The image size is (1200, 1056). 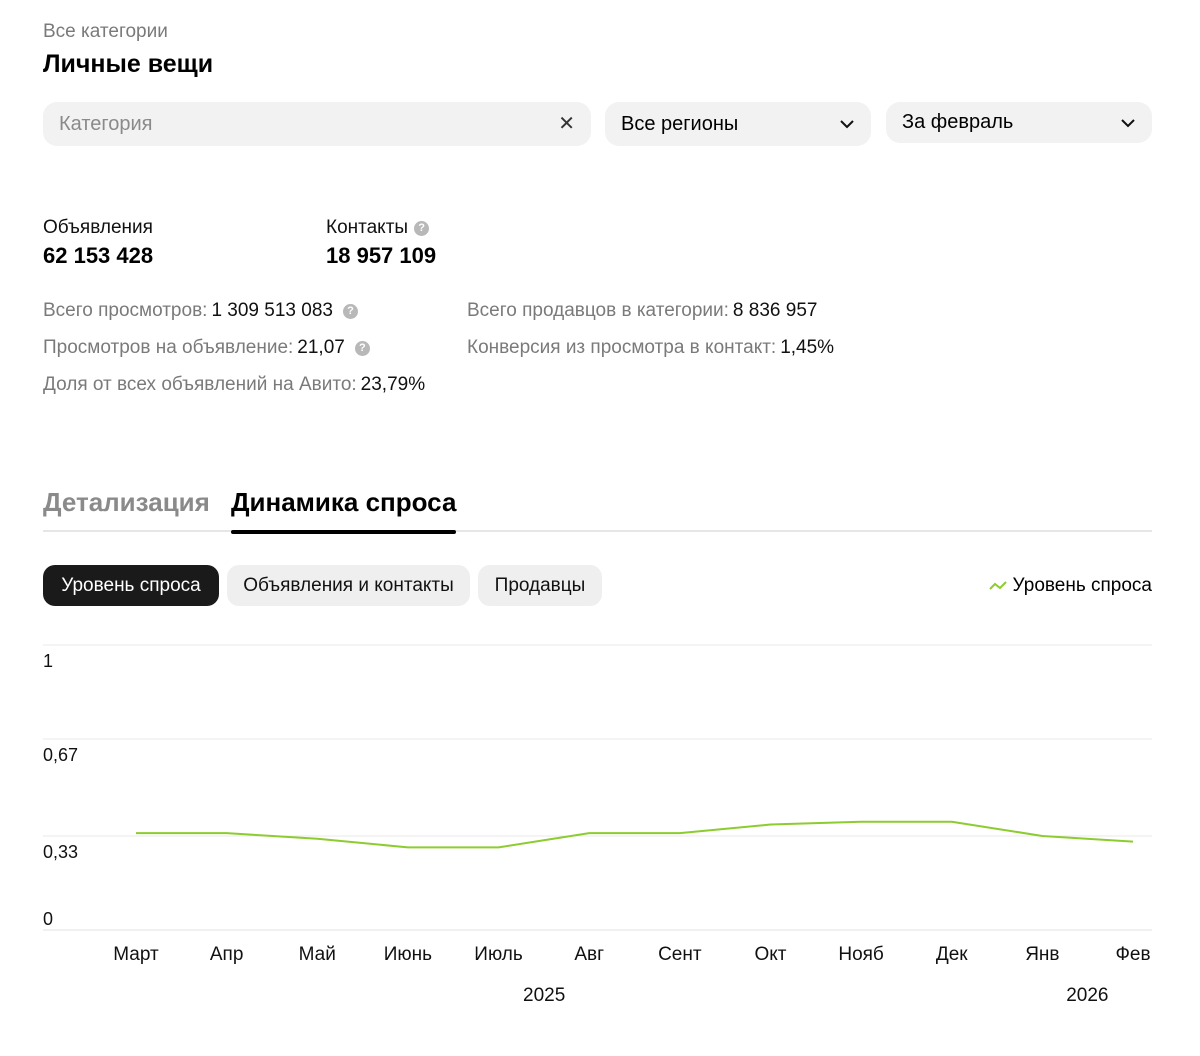 I want to click on x-tick-label: Фев, so click(x=1132, y=954).